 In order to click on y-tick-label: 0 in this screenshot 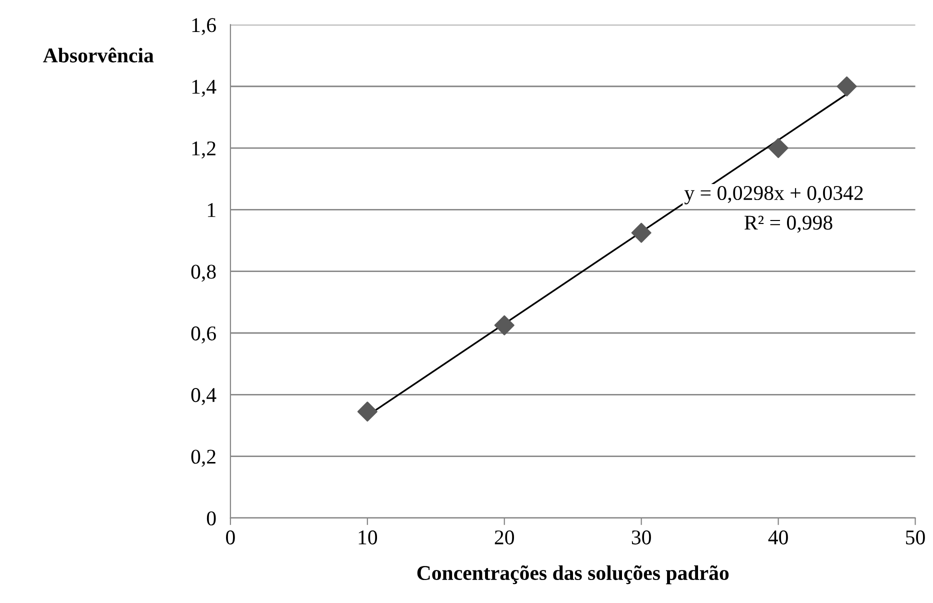, I will do `click(211, 518)`.